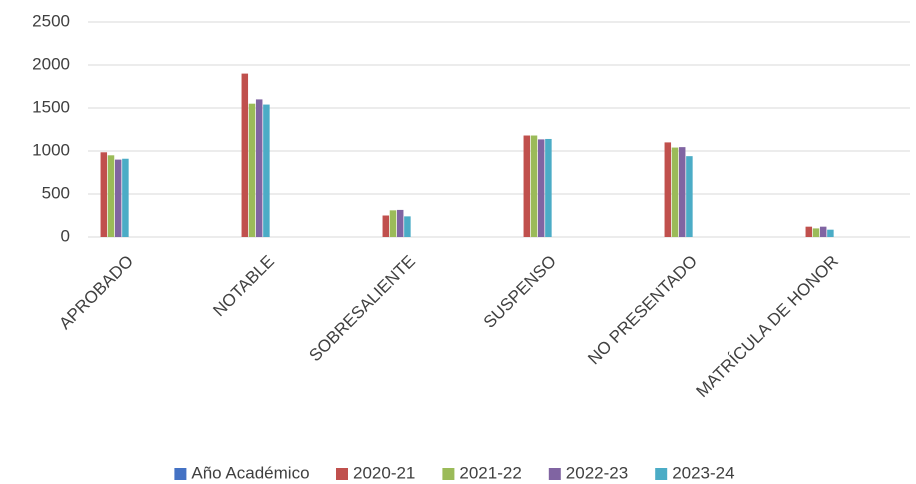  I want to click on legend-label: Año Académico, so click(250, 472).